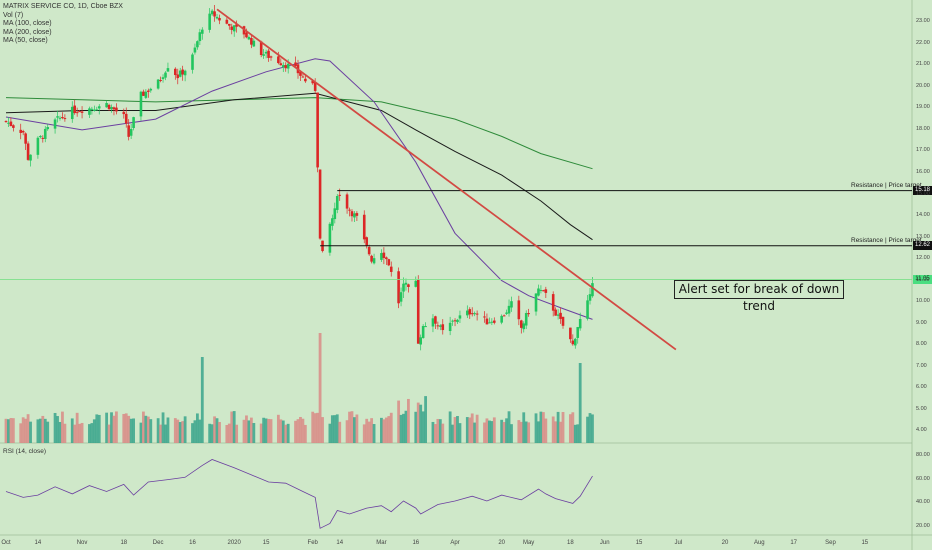 The width and height of the screenshot is (932, 550). What do you see at coordinates (299, 133) in the screenshot?
I see `ma200-line` at bounding box center [299, 133].